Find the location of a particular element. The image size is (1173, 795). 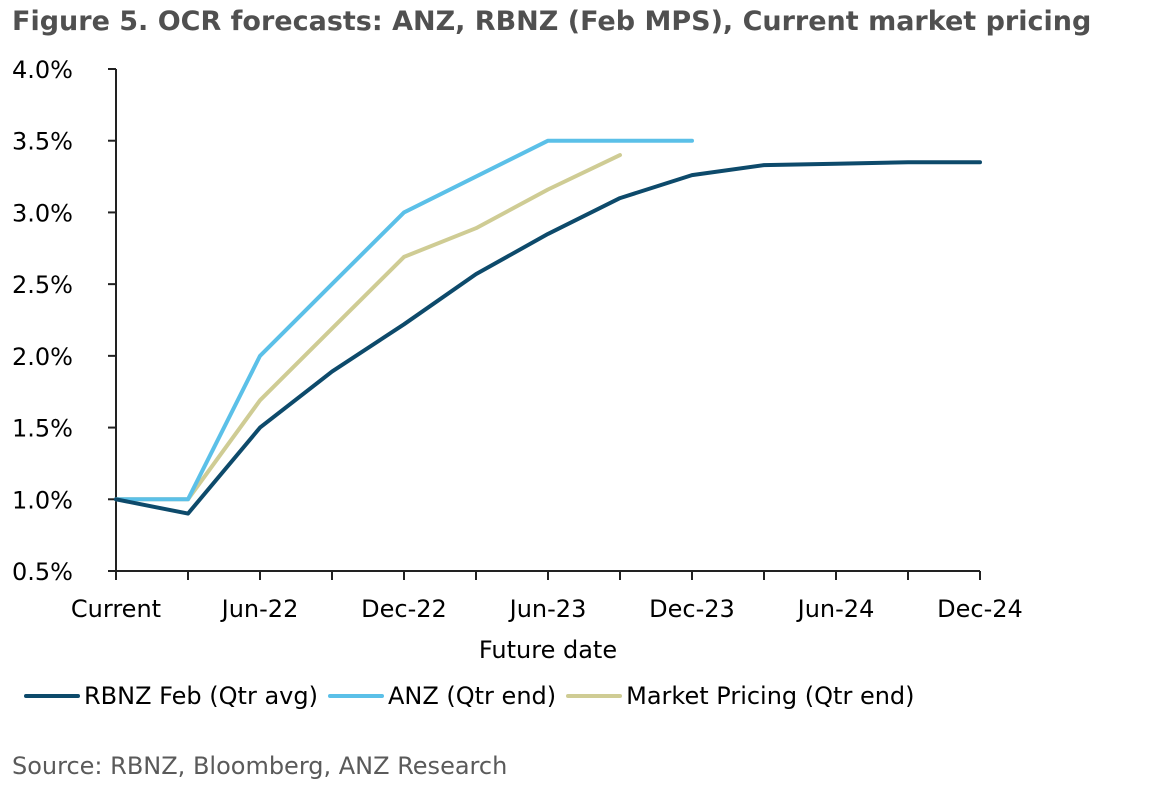

y-tick-label: 3.5% is located at coordinates (42, 142).